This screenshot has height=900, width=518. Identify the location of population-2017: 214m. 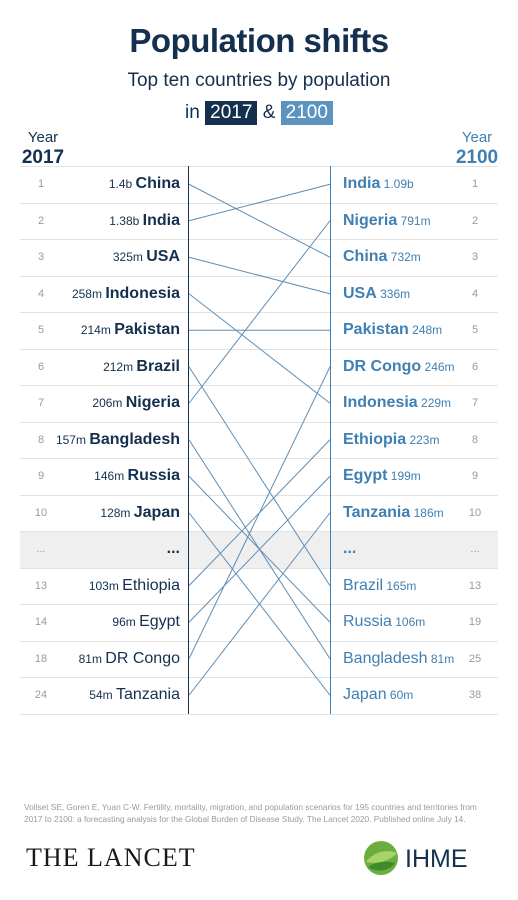
(97, 330).